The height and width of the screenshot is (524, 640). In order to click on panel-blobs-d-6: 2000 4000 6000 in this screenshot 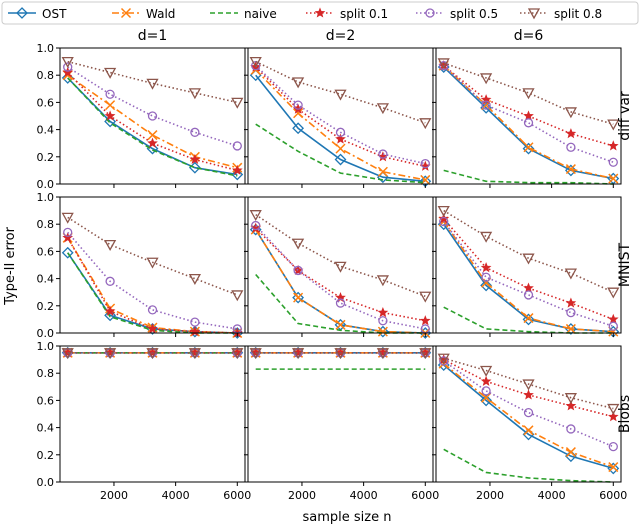, I will do `click(529, 423)`.